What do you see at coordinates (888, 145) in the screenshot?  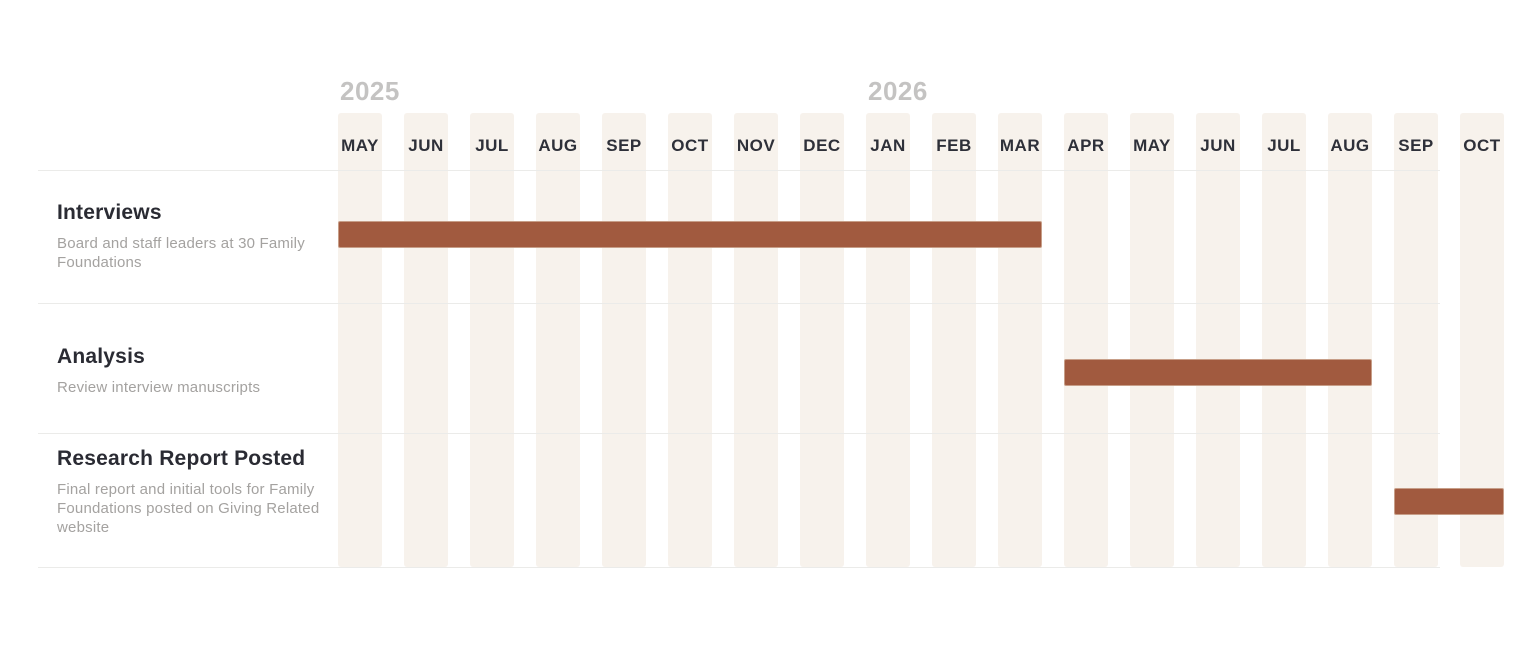 I see `month-label: JAN` at bounding box center [888, 145].